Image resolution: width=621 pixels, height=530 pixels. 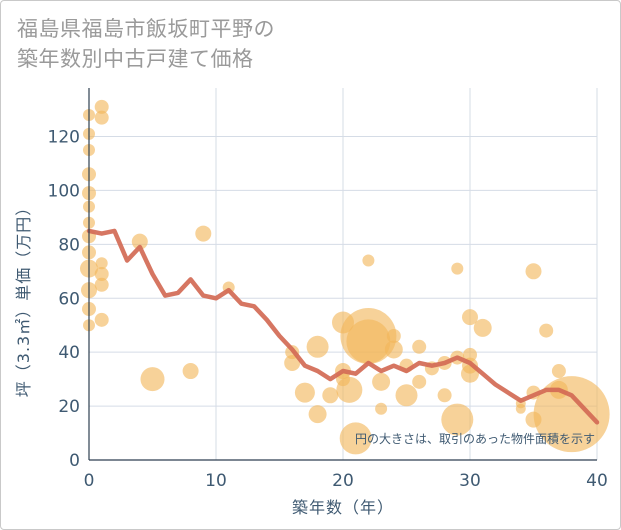 What do you see at coordinates (146, 29) in the screenshot?
I see `chart-title-line1: 福島県福島市飯坂町平野の` at bounding box center [146, 29].